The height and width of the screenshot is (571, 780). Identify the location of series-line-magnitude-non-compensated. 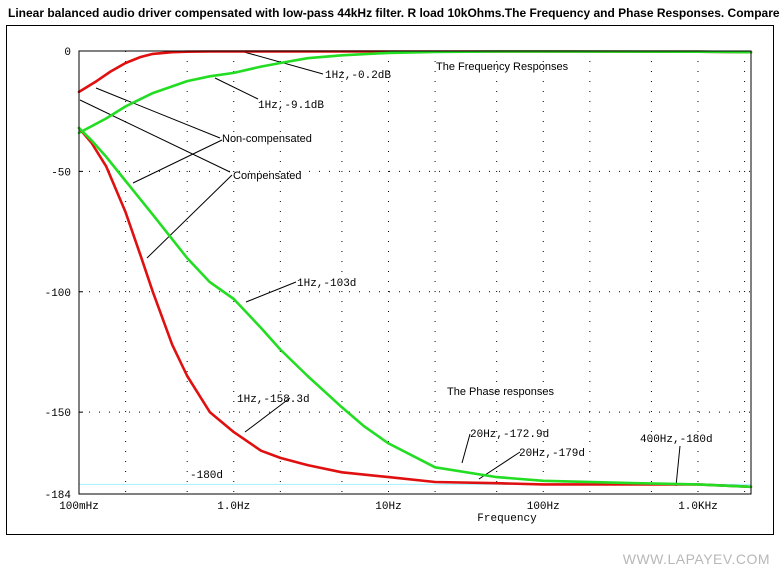
(415, 92).